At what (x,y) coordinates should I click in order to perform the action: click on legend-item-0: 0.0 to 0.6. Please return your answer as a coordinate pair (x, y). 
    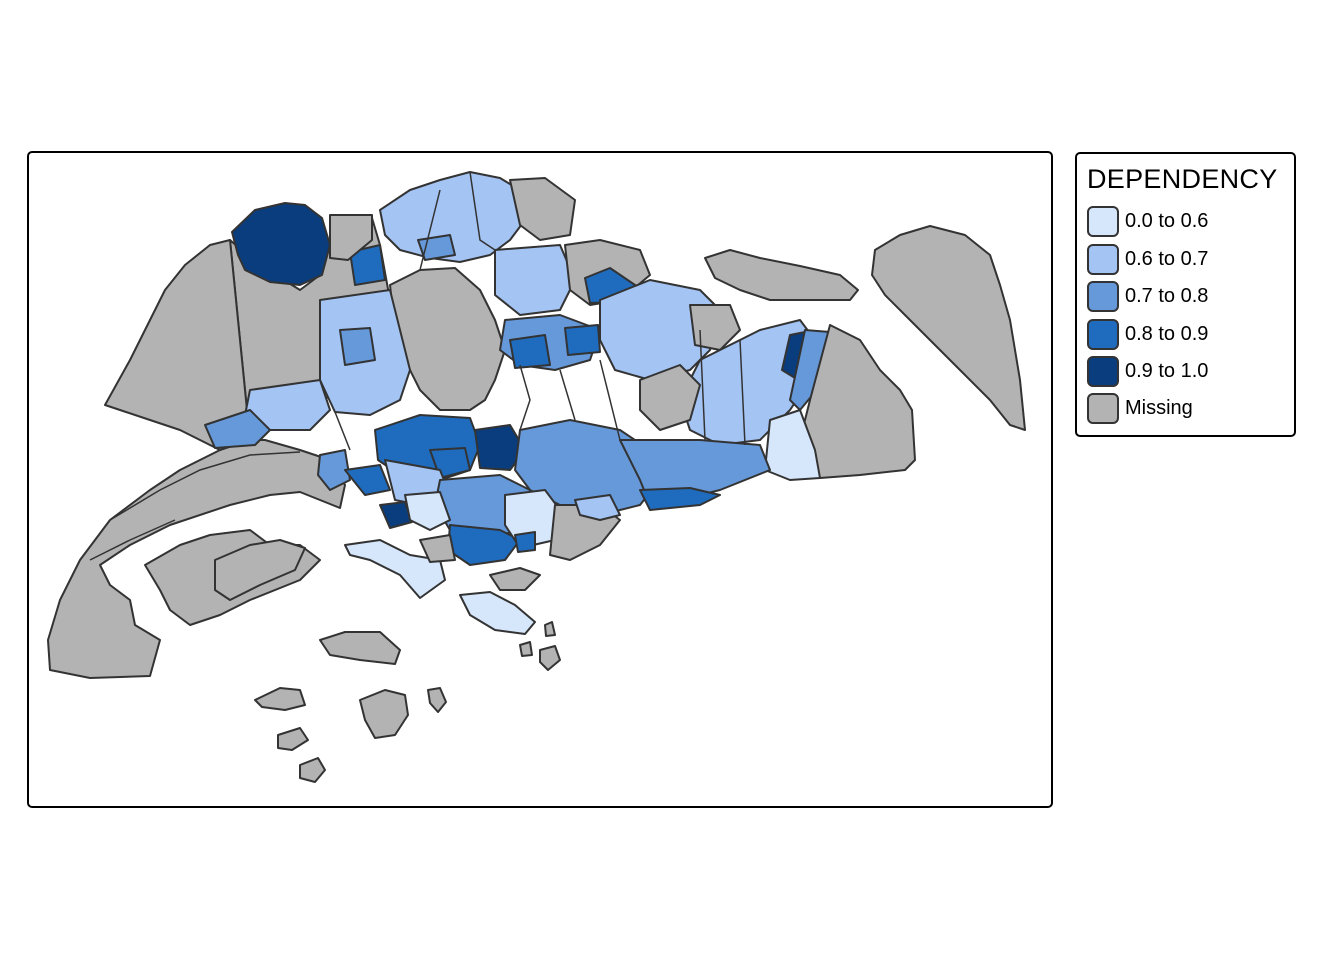
    Looking at the image, I should click on (1187, 222).